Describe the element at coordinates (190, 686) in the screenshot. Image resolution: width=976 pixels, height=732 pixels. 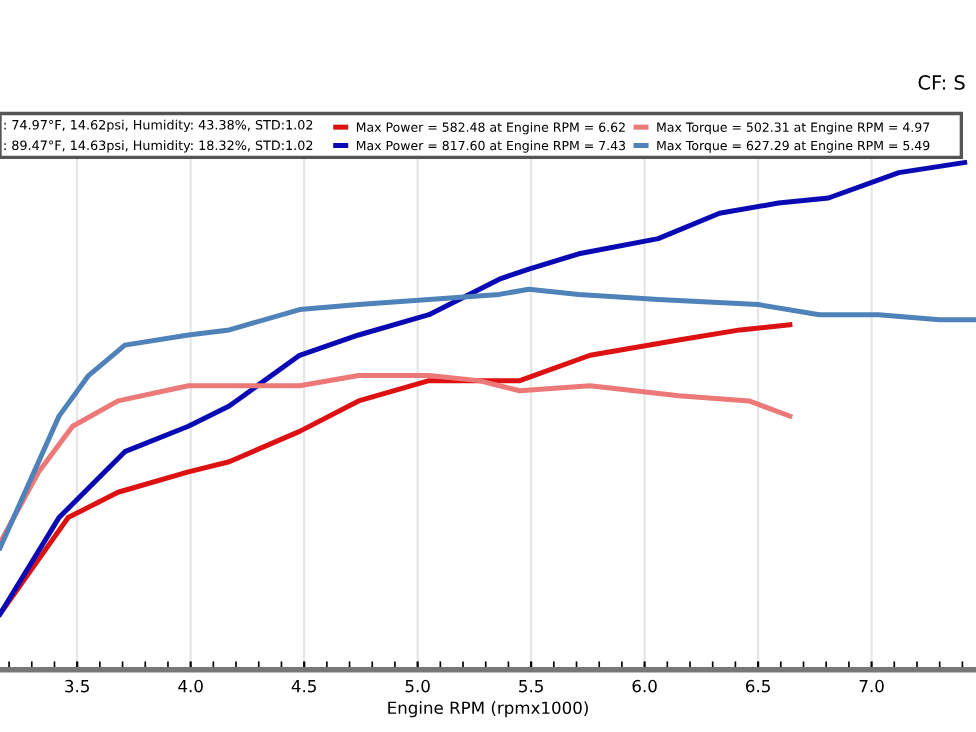
I see `x-tick-label: 4.0` at that location.